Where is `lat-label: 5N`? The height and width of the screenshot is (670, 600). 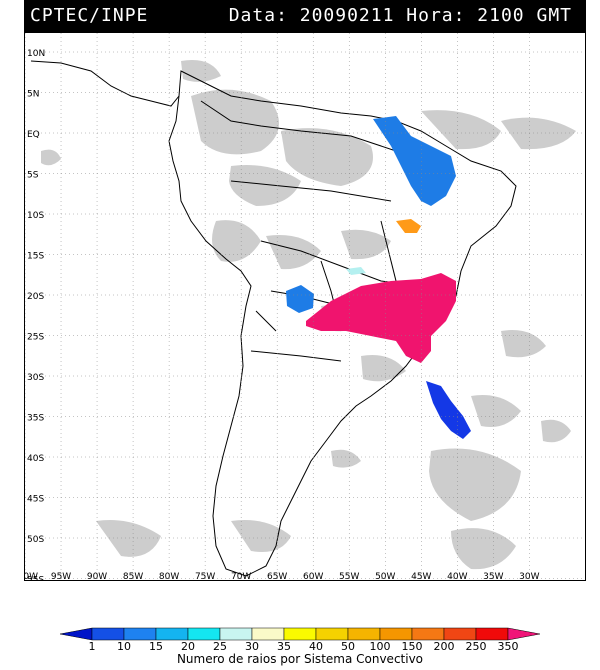
lat-label: 5N is located at coordinates (33, 95).